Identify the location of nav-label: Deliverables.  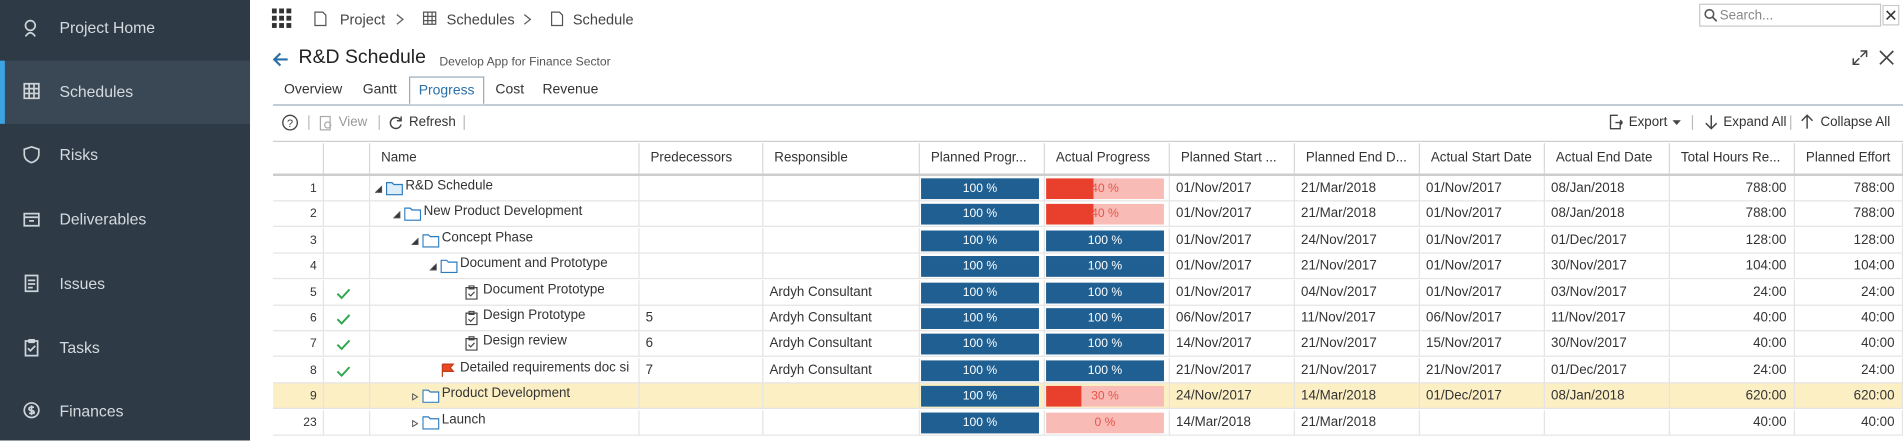
(103, 219).